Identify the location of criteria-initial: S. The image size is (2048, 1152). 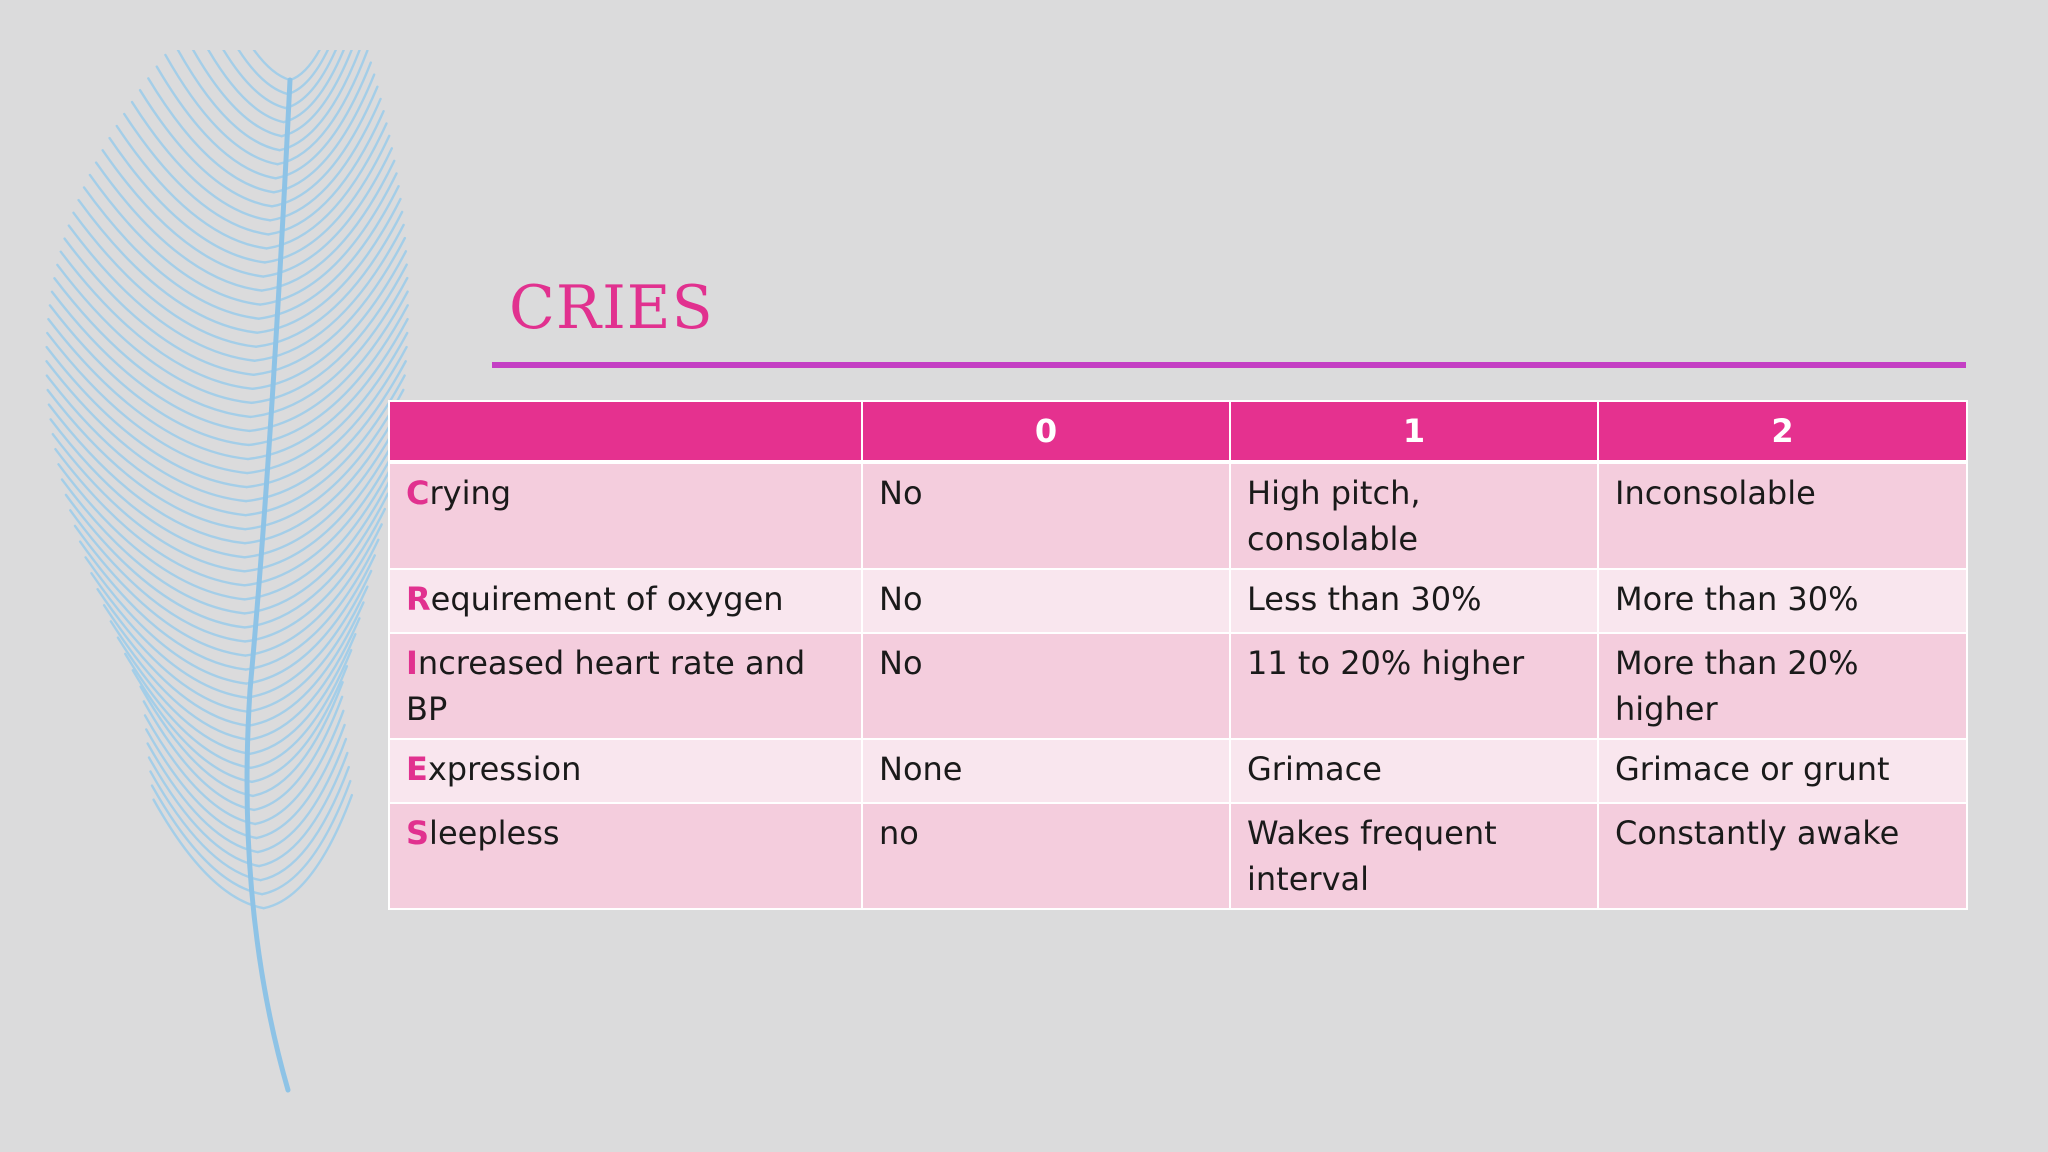
(418, 833).